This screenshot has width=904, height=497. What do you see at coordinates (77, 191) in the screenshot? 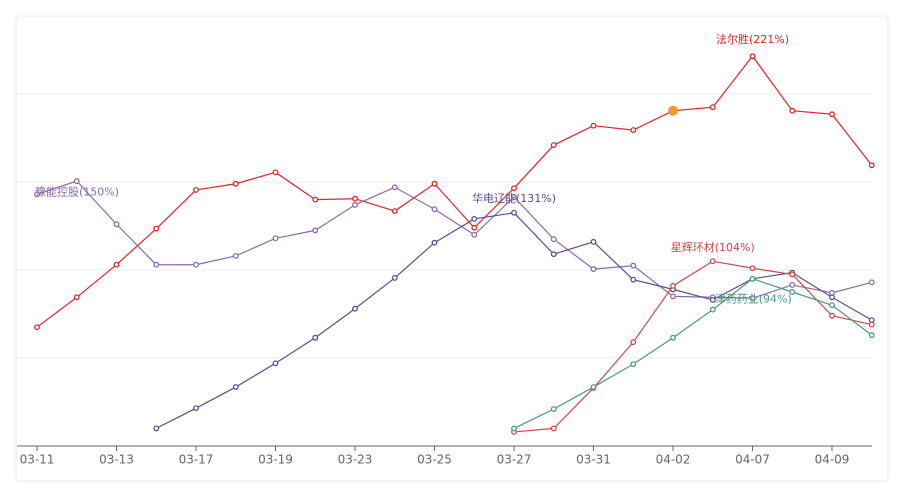
I see `series-label: 豫能控股(150%)` at bounding box center [77, 191].